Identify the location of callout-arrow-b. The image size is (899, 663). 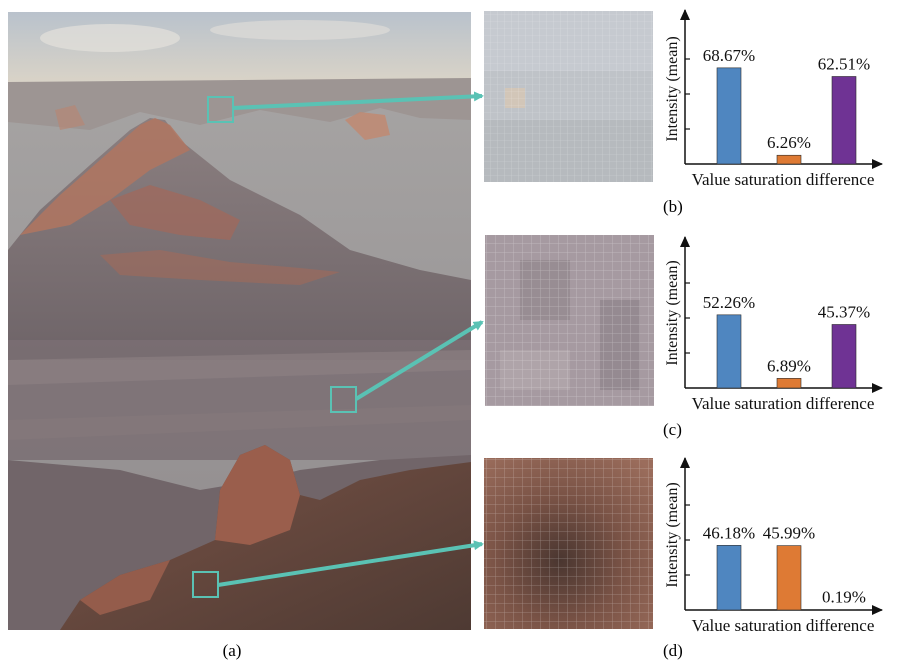
(358, 100).